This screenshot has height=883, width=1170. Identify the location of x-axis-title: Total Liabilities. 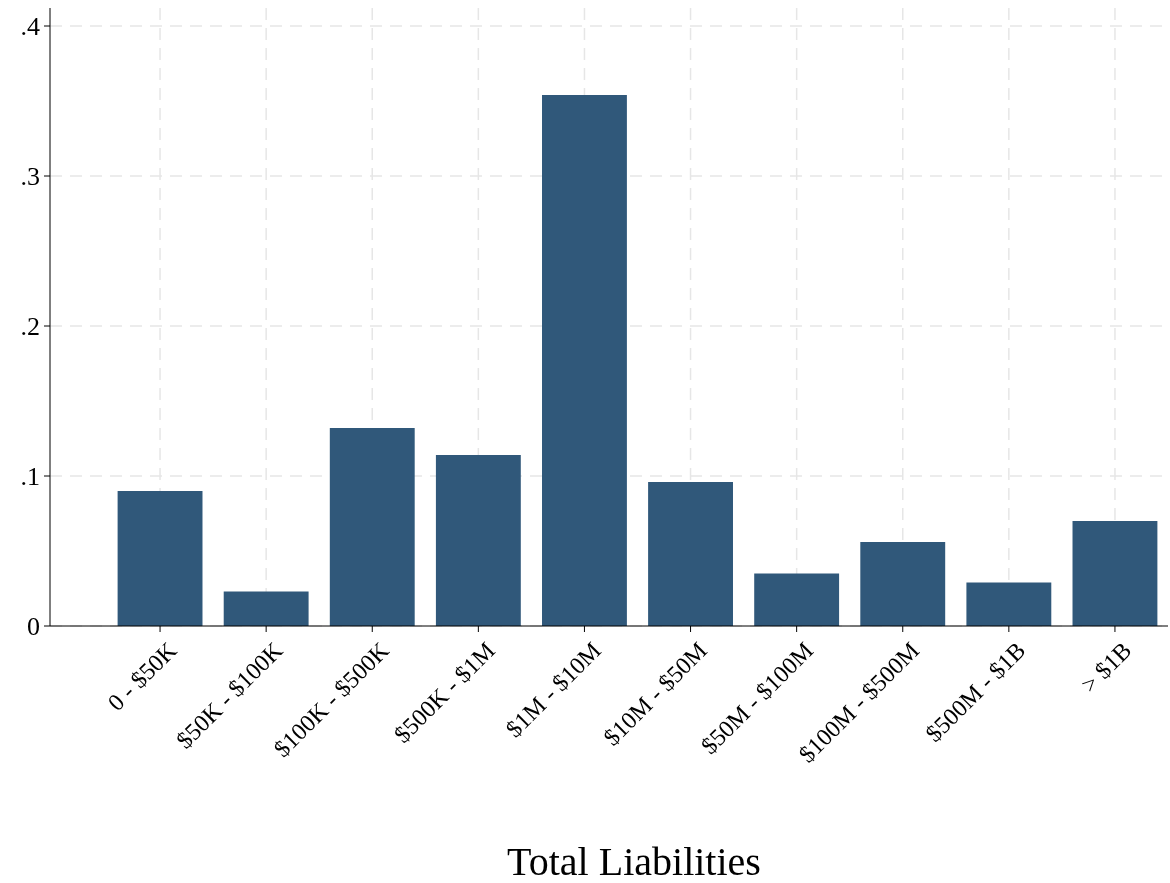
(634, 861).